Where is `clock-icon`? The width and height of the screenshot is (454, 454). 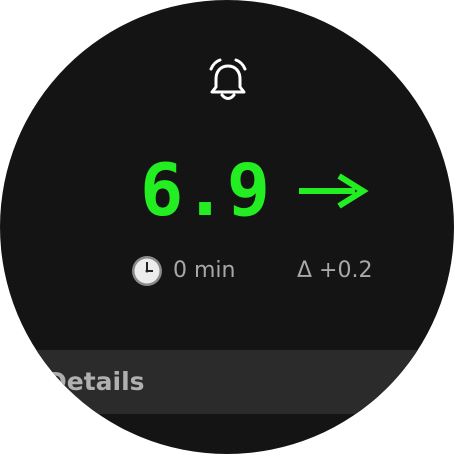 clock-icon is located at coordinates (147, 271).